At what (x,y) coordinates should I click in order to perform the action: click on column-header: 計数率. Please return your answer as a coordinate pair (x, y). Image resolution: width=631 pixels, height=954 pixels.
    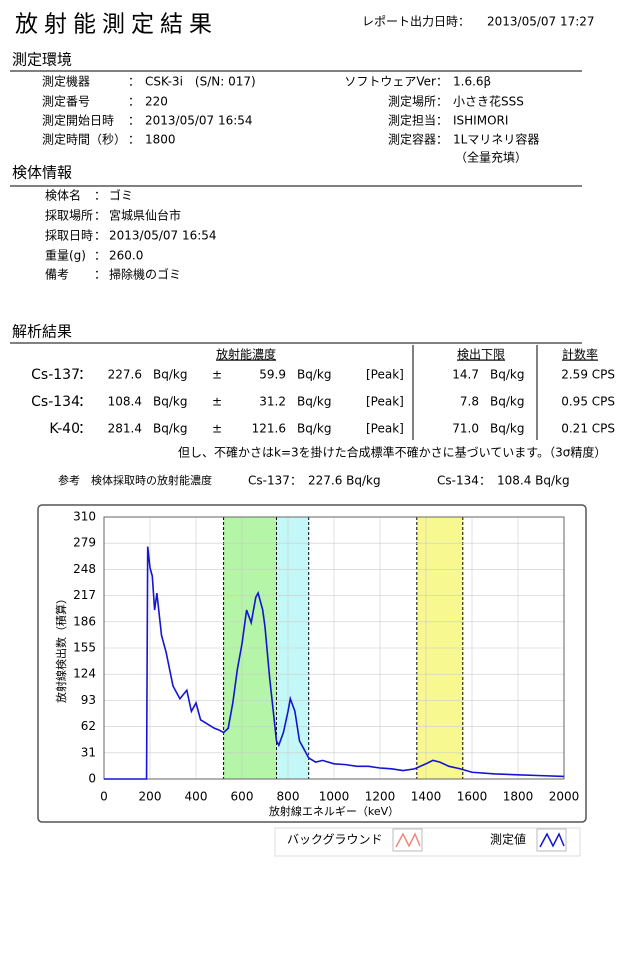
    Looking at the image, I should click on (580, 354).